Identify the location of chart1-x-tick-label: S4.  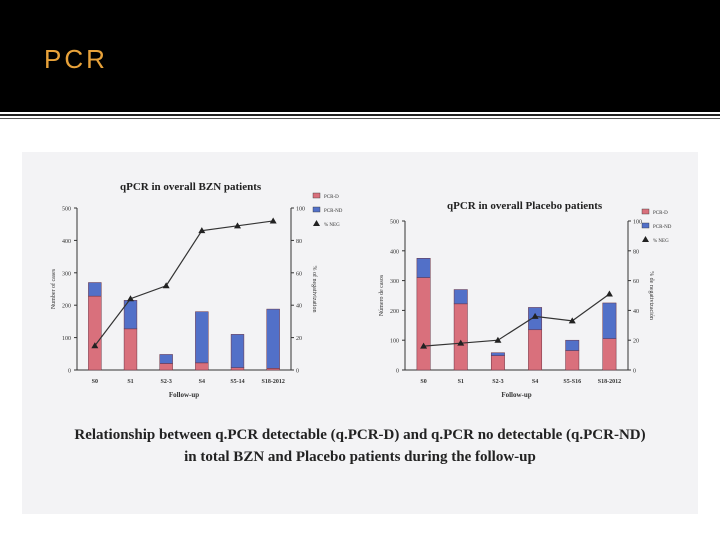
(202, 382).